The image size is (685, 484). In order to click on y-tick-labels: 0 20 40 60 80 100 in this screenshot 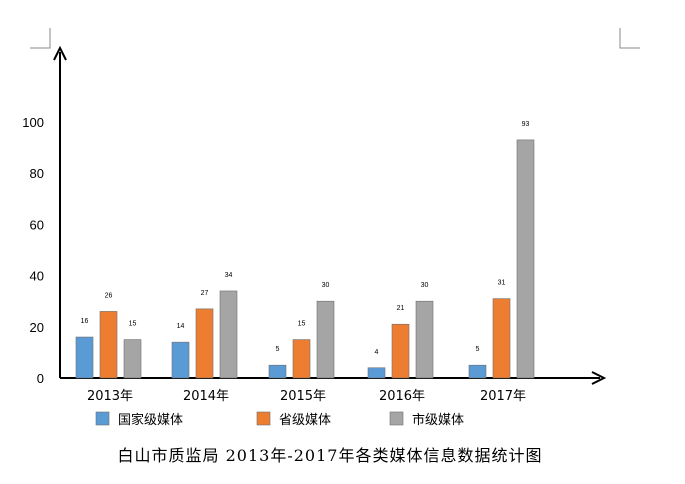, I will do `click(33, 250)`.